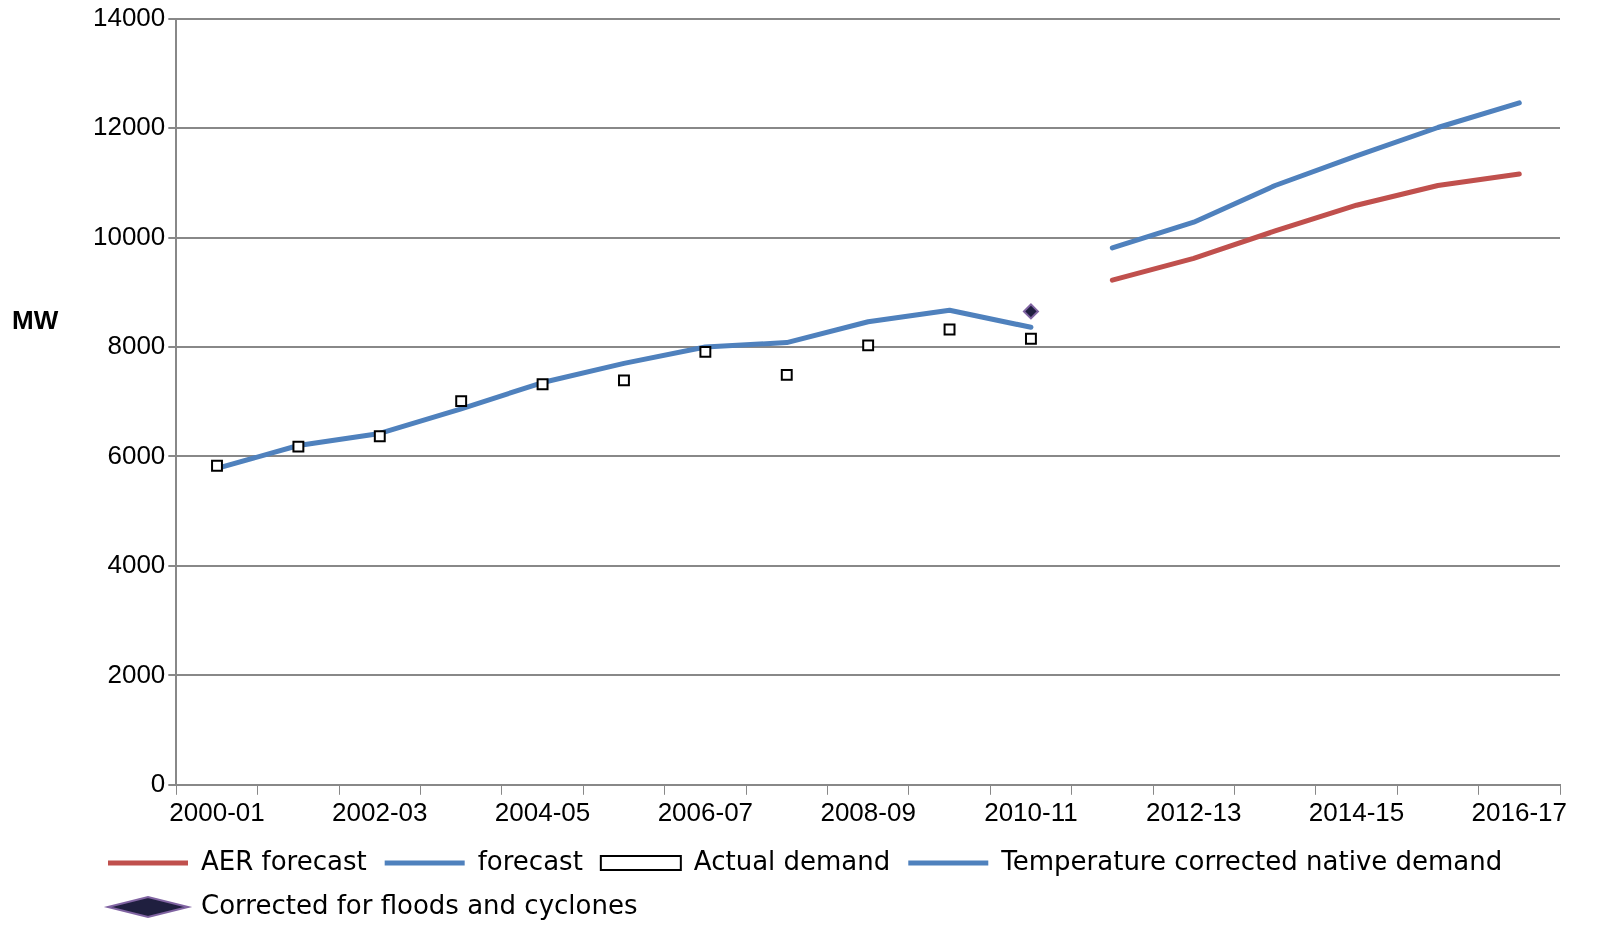  I want to click on x-tick-label: 2000-01, so click(217, 811).